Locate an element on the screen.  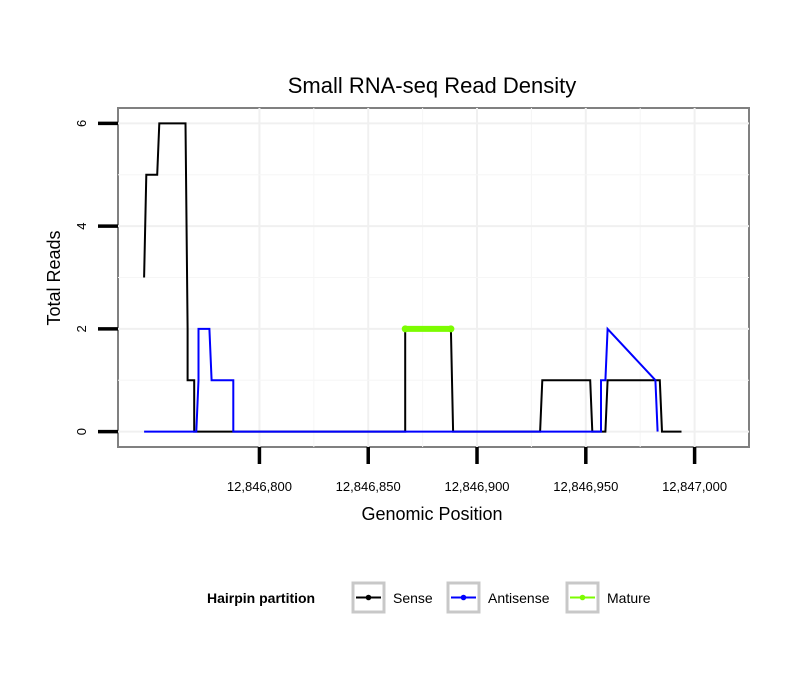
legend-entry-antisense: Antisense is located at coordinates (498, 597).